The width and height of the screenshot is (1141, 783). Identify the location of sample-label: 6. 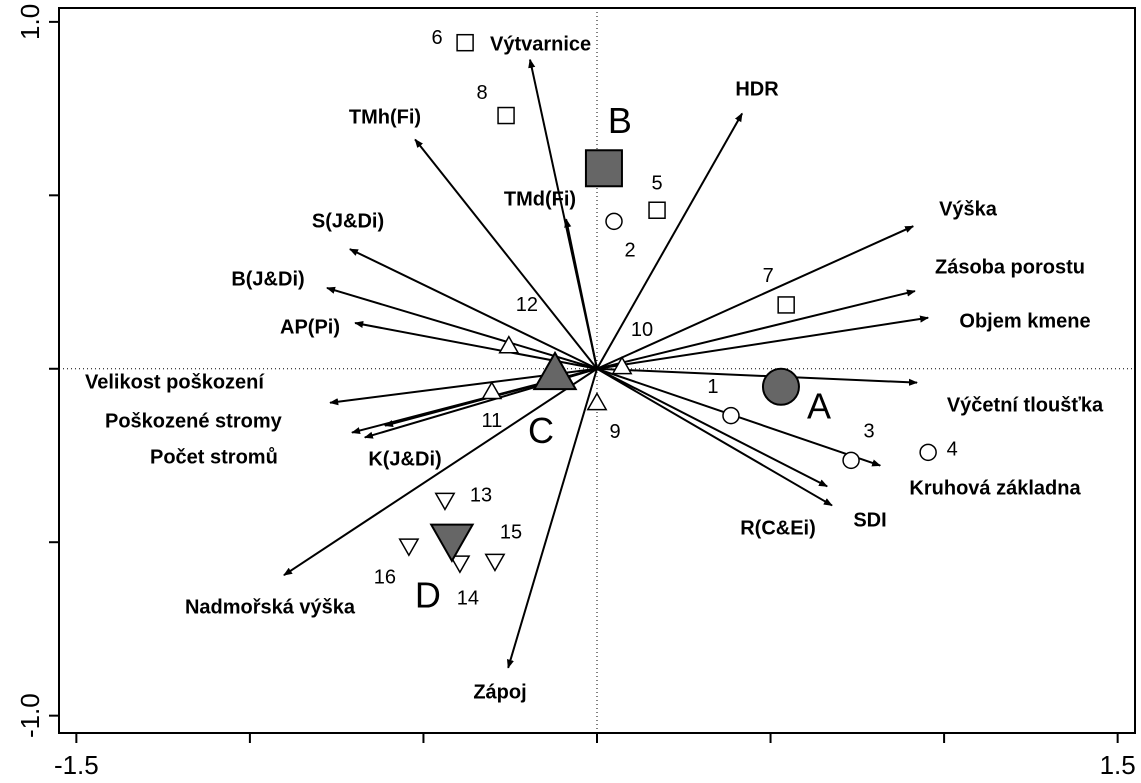
(437, 38).